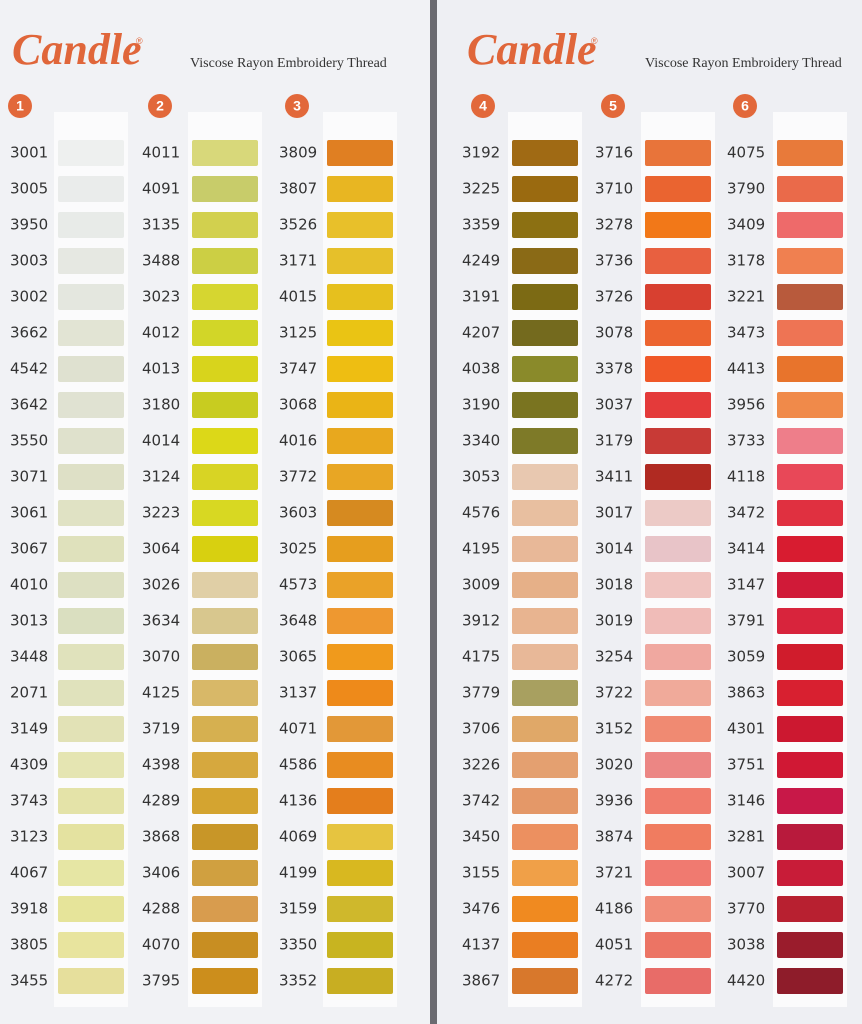 Image resolution: width=862 pixels, height=1024 pixels. I want to click on thread-code: 3221, so click(746, 297).